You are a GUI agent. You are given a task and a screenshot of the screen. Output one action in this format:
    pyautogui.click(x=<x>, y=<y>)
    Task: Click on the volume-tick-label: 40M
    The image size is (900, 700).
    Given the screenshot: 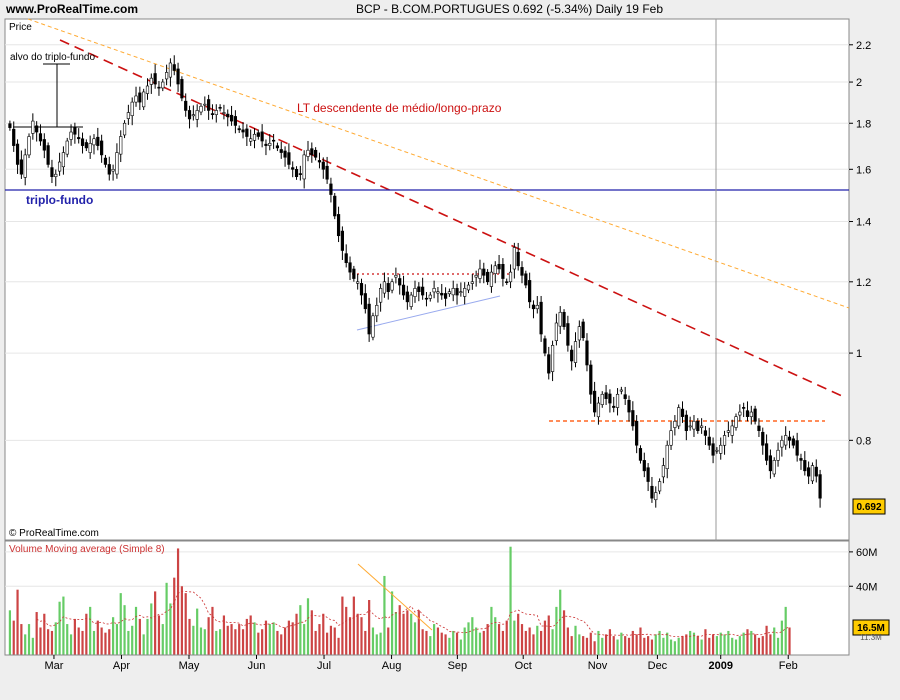 What is the action you would take?
    pyautogui.click(x=866, y=587)
    